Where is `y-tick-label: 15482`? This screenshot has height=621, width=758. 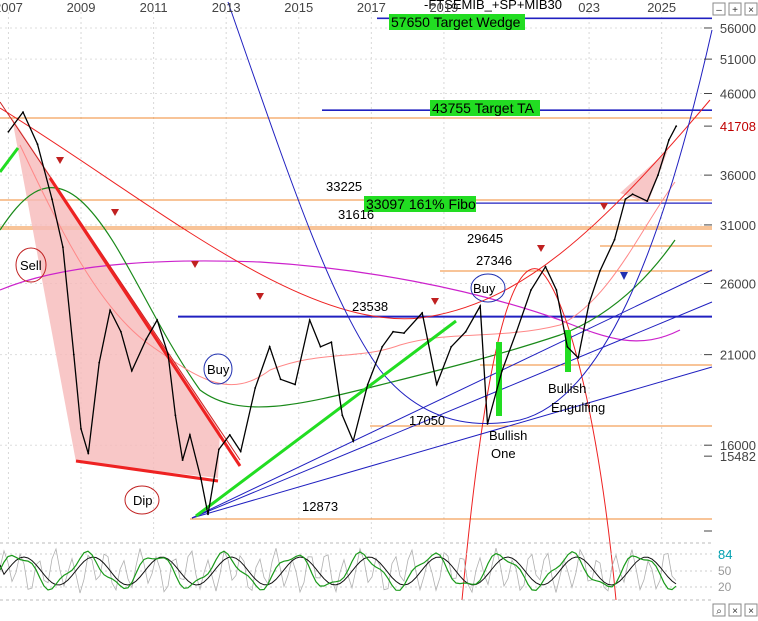 y-tick-label: 15482 is located at coordinates (738, 456).